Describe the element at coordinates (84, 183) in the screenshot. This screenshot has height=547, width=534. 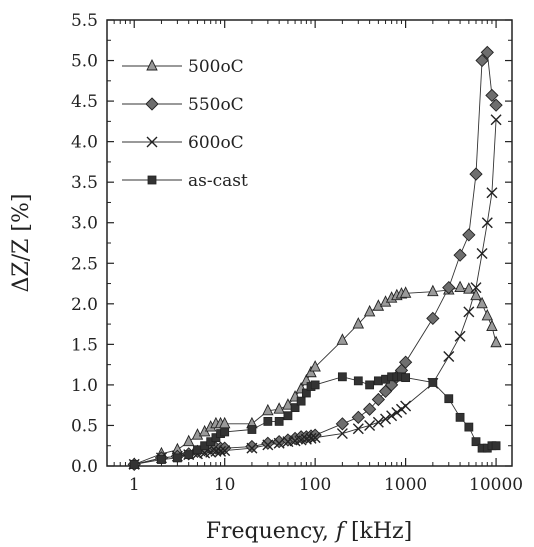
I see `y-tick-label: 3.5` at that location.